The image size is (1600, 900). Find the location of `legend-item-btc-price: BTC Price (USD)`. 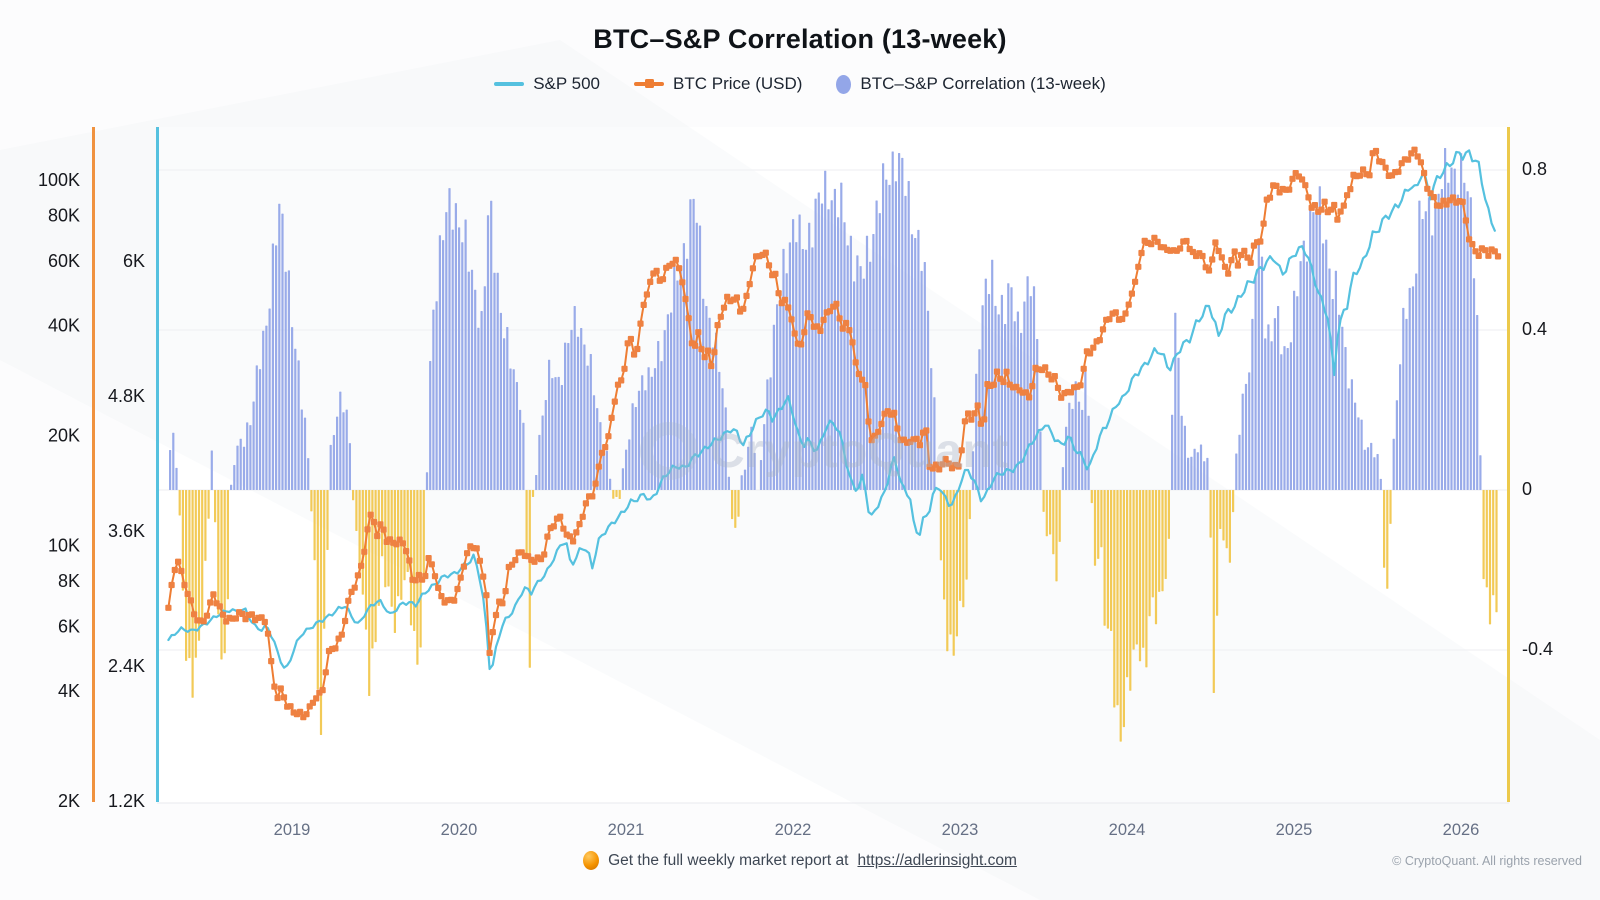

legend-item-btc-price: BTC Price (USD) is located at coordinates (718, 84).